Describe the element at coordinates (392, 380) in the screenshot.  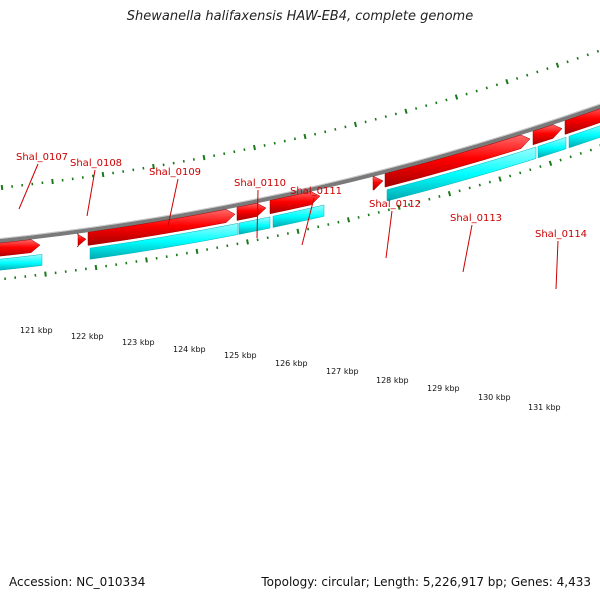
I see `ruler-label: 128 kbp` at that location.